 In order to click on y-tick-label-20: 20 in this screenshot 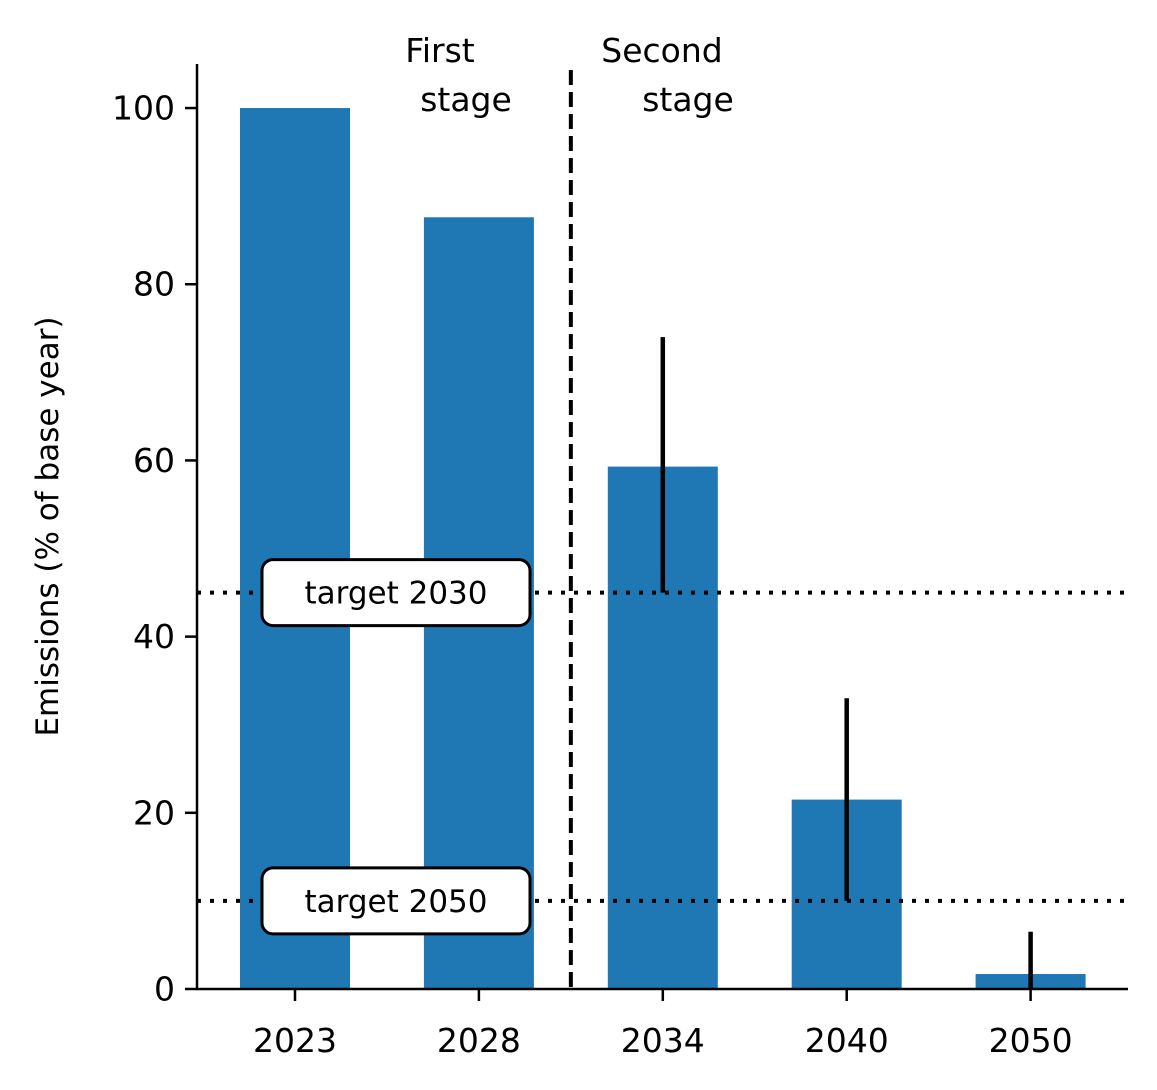, I will do `click(154, 812)`.